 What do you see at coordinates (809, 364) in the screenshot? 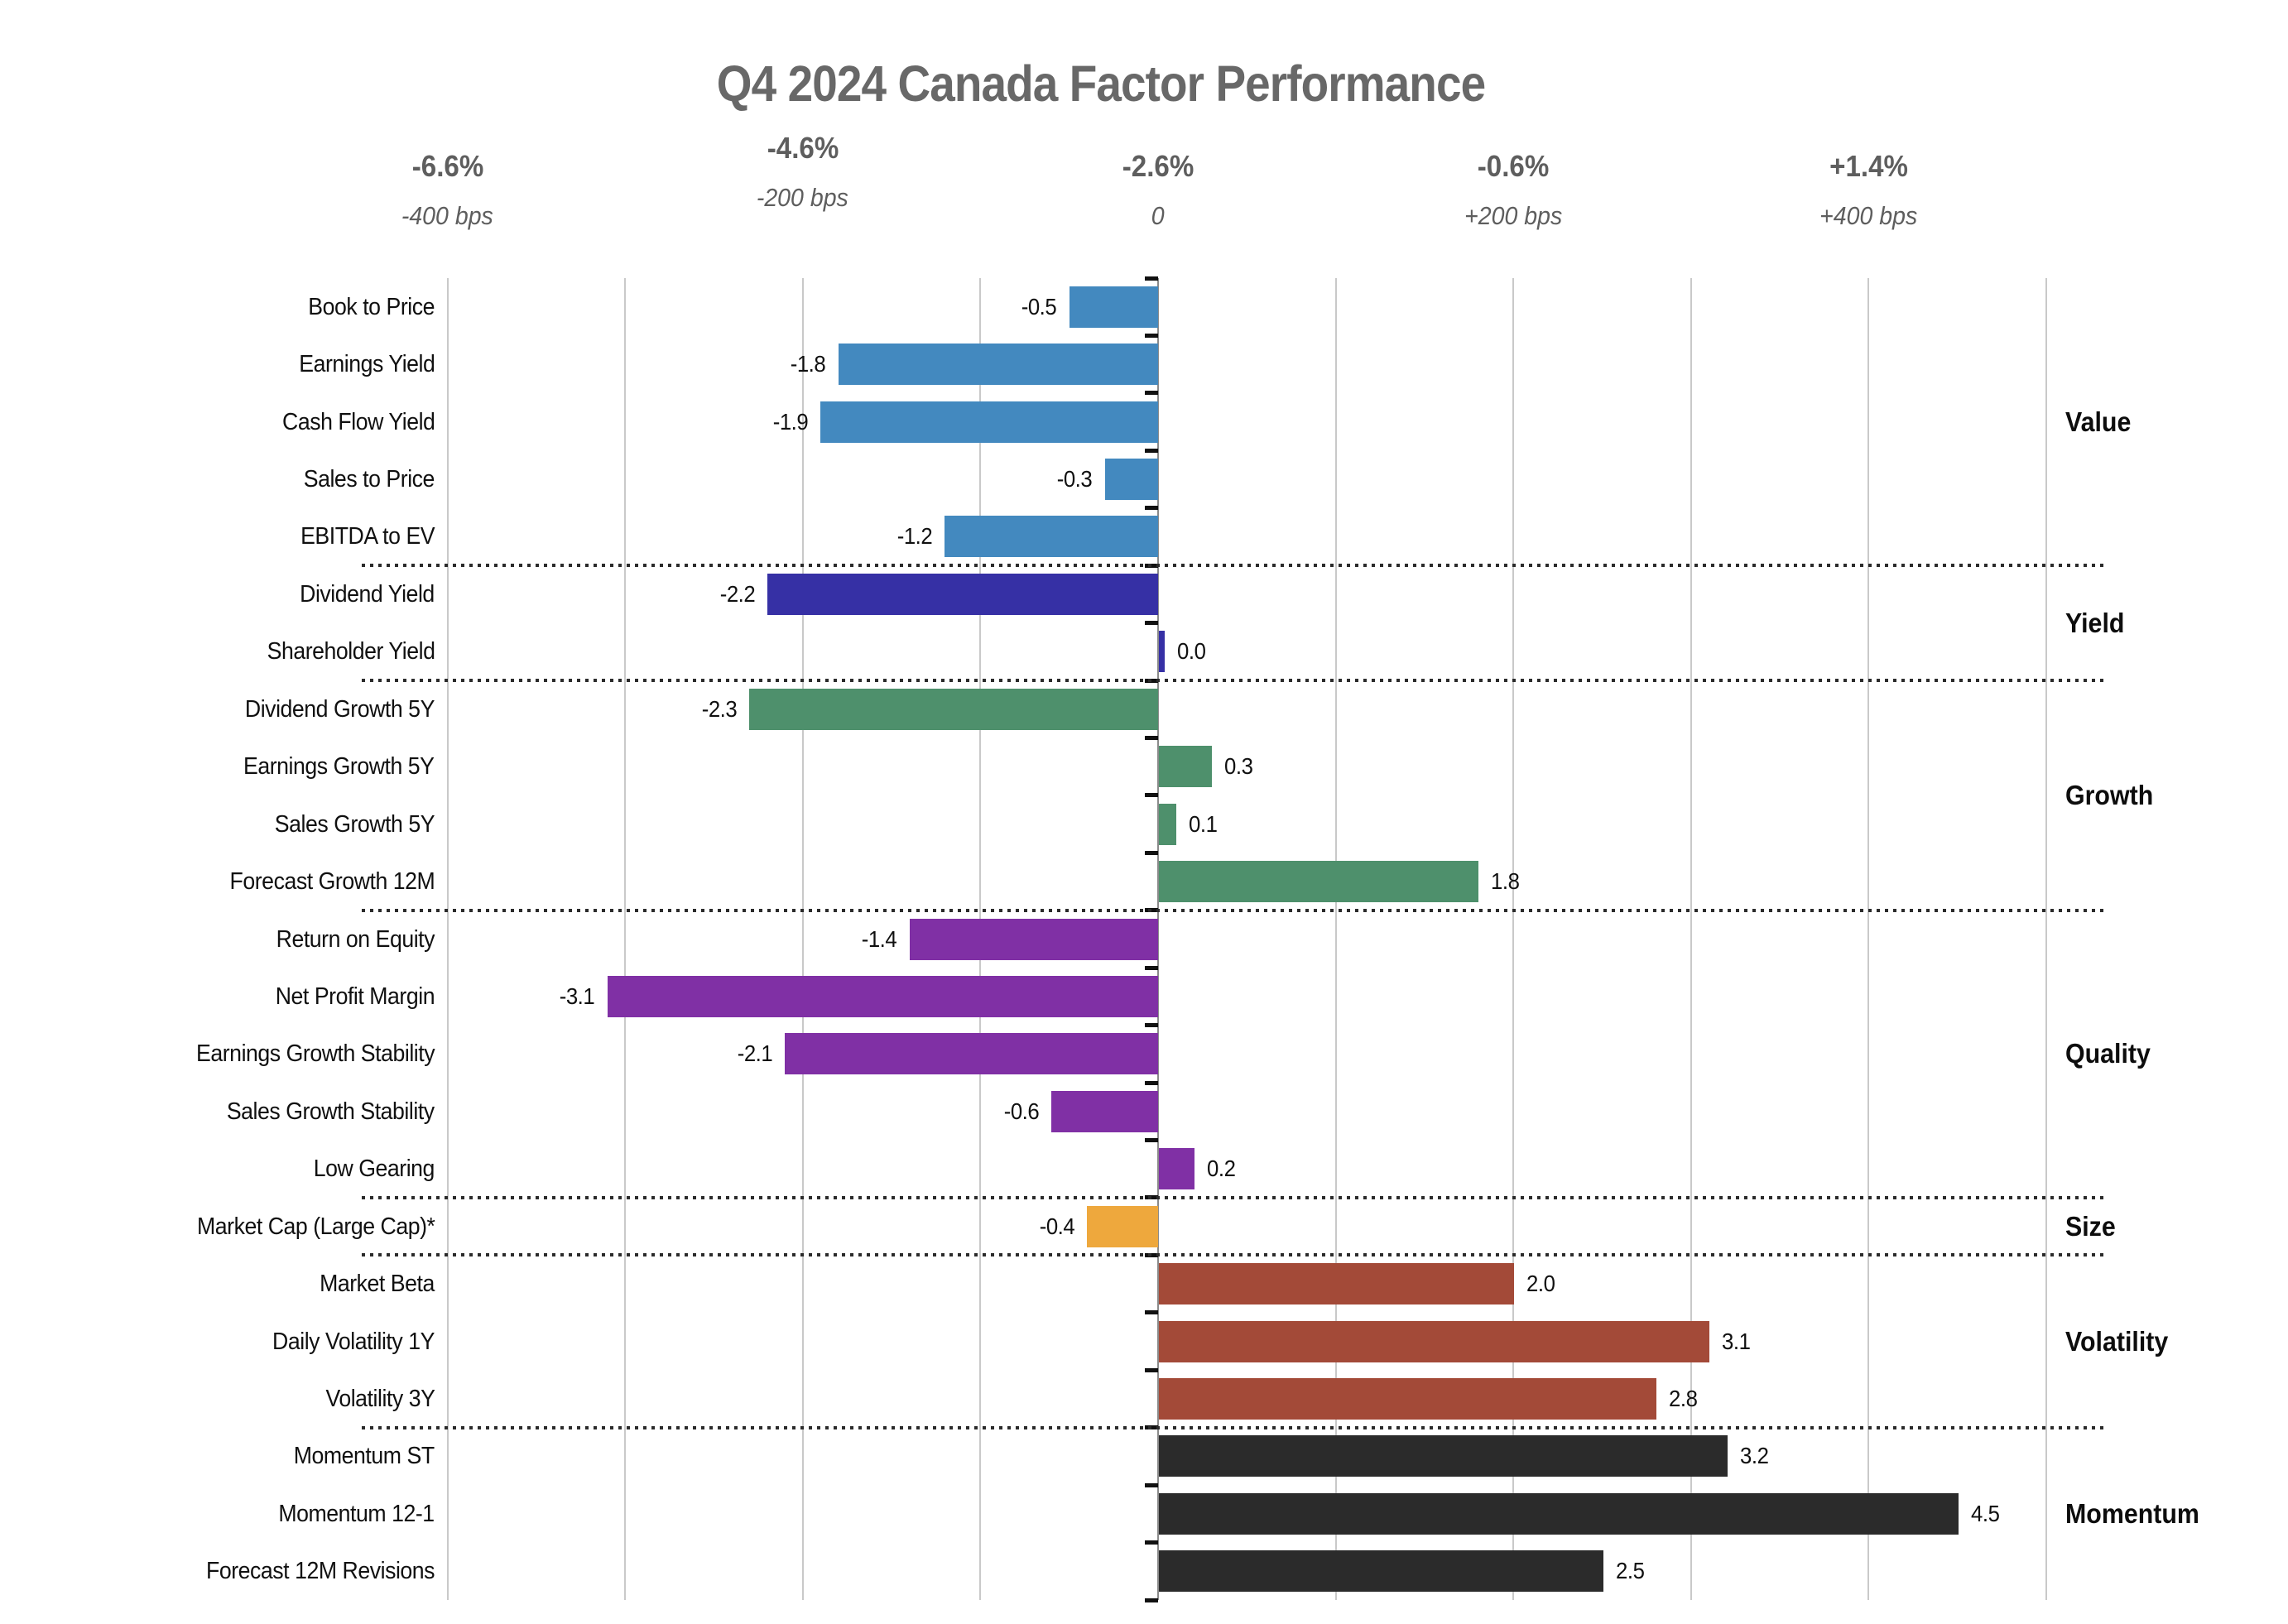
I see `bar-value-label-text: -1.8` at bounding box center [809, 364].